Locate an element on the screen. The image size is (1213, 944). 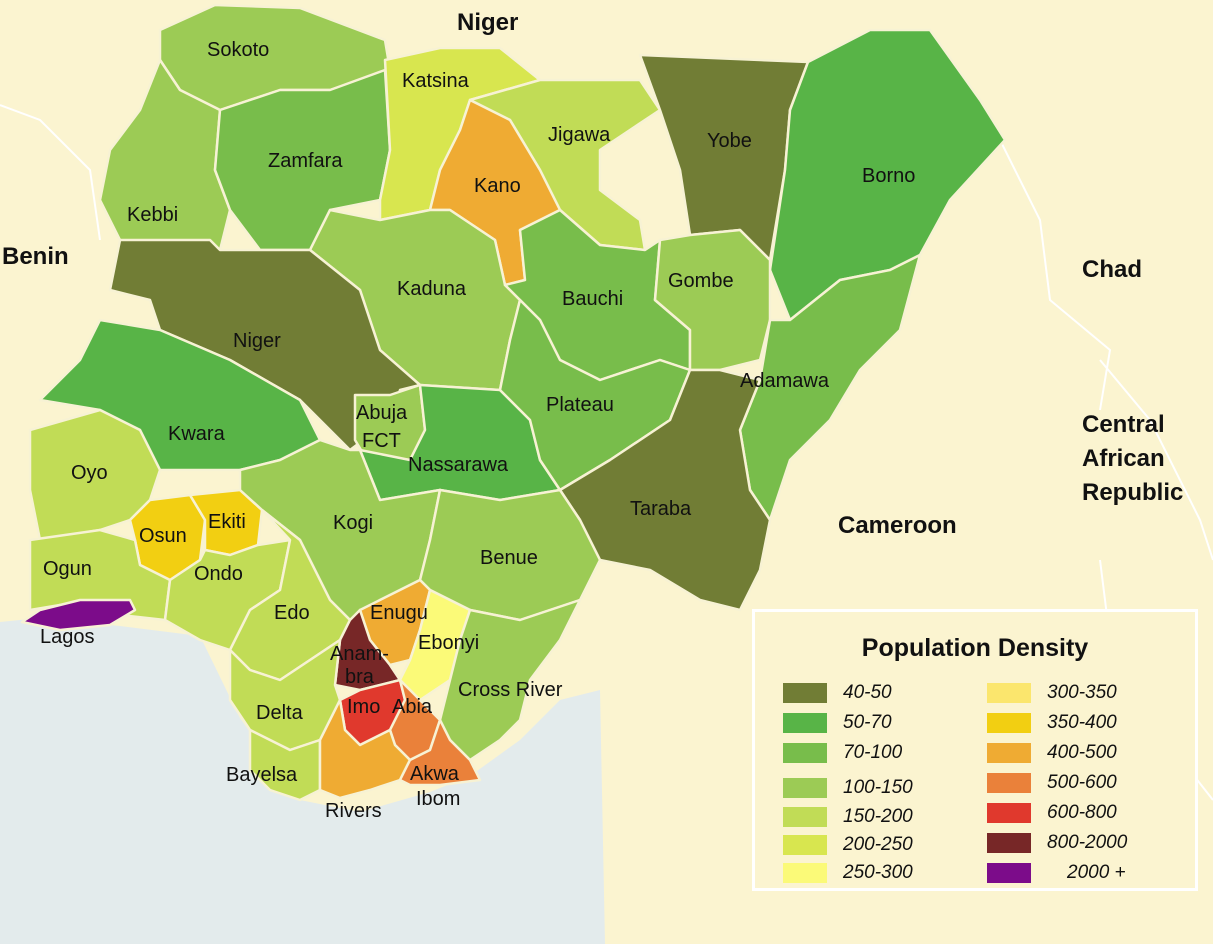
label-plateau: Plateau is located at coordinates (580, 405).